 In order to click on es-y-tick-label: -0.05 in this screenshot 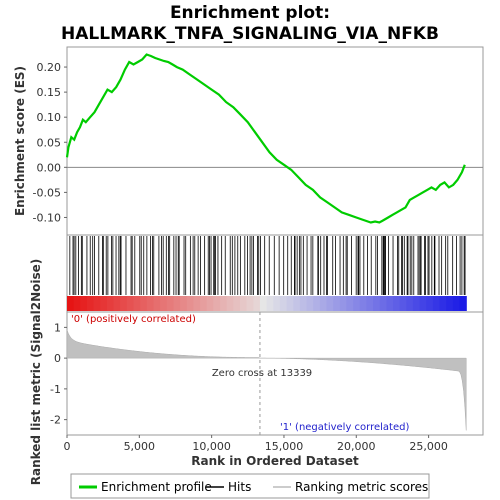, I will do `click(47, 192)`.